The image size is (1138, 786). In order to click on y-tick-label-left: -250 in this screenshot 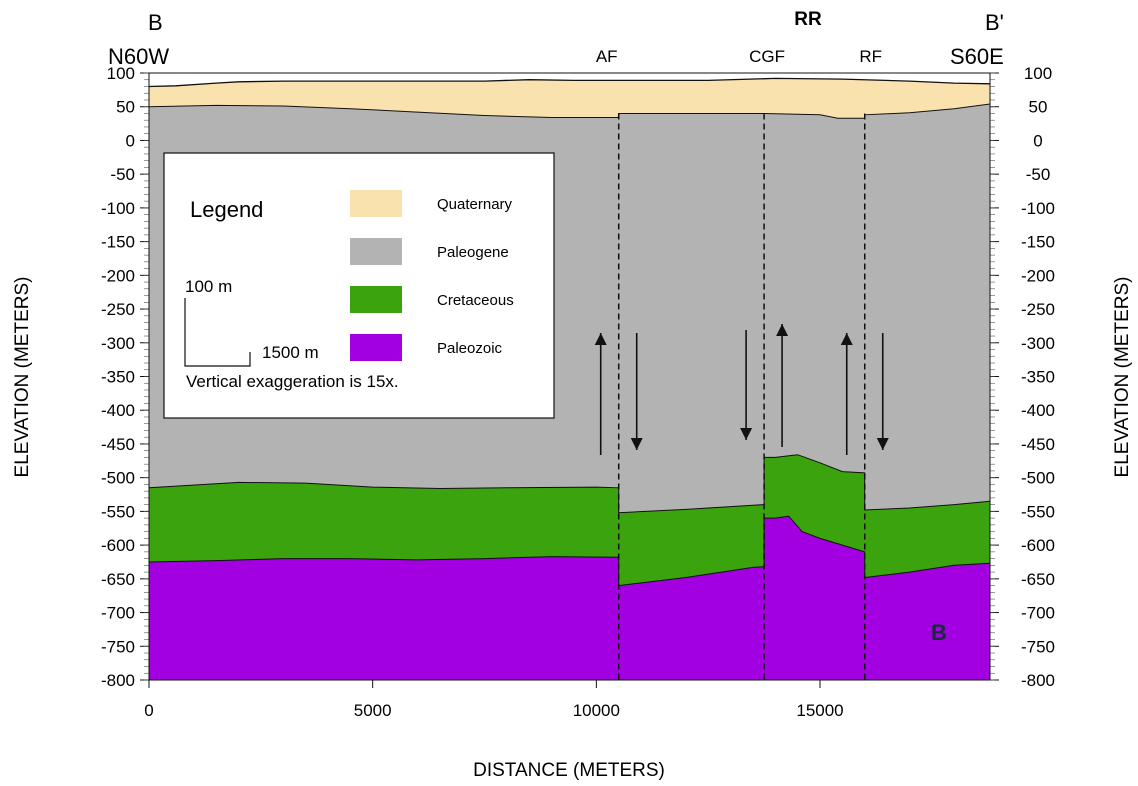, I will do `click(118, 309)`.